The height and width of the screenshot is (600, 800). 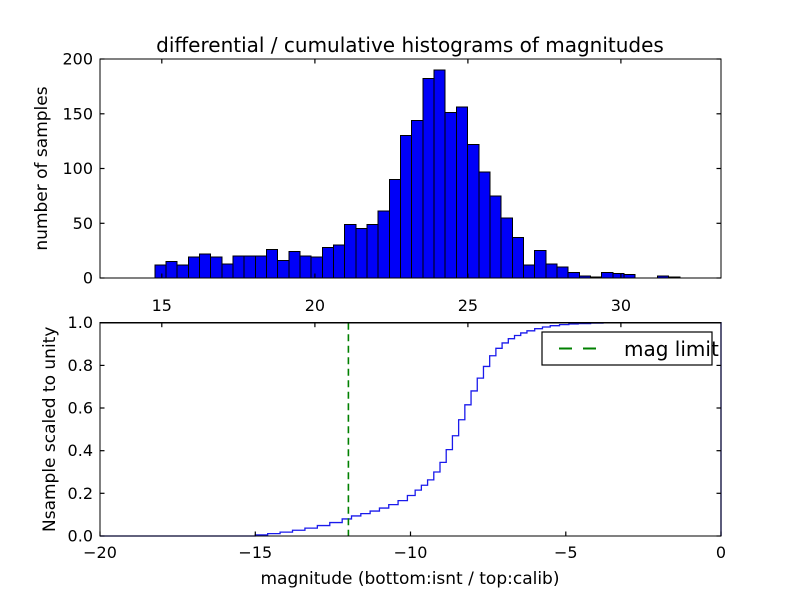 I want to click on x-tick-label: −15, so click(x=255, y=552).